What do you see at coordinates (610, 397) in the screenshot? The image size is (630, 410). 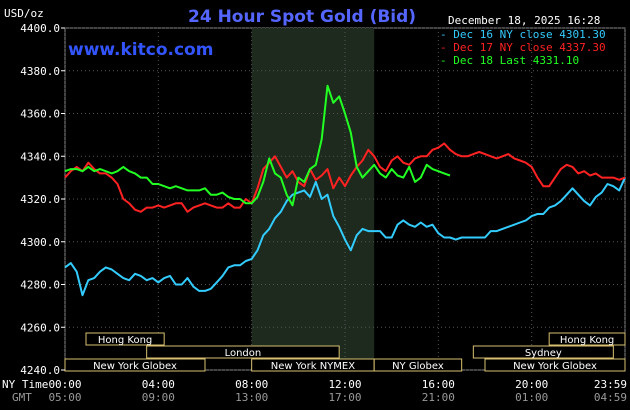 I see `x-tick-label-gmt: 04:59` at bounding box center [610, 397].